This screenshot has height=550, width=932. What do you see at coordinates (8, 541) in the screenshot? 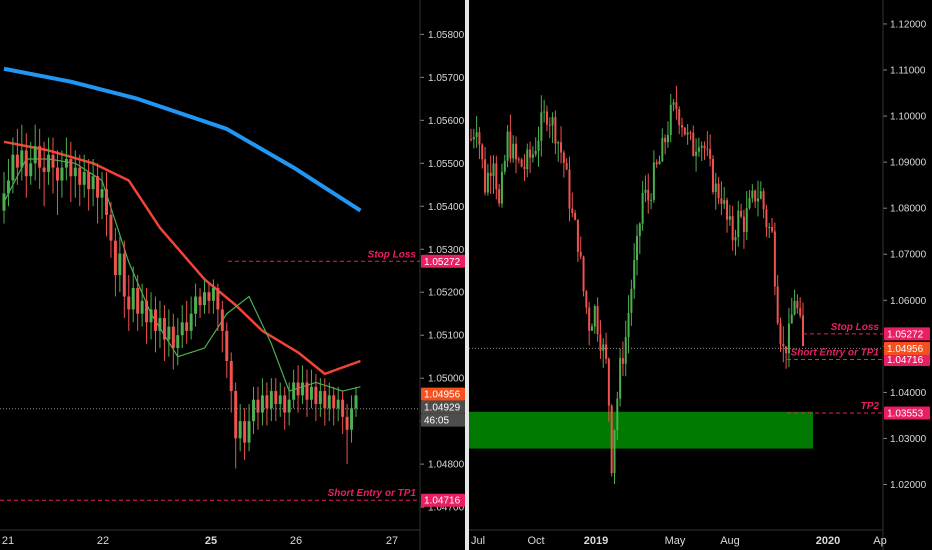
I see `x-tick-label: 21` at bounding box center [8, 541].